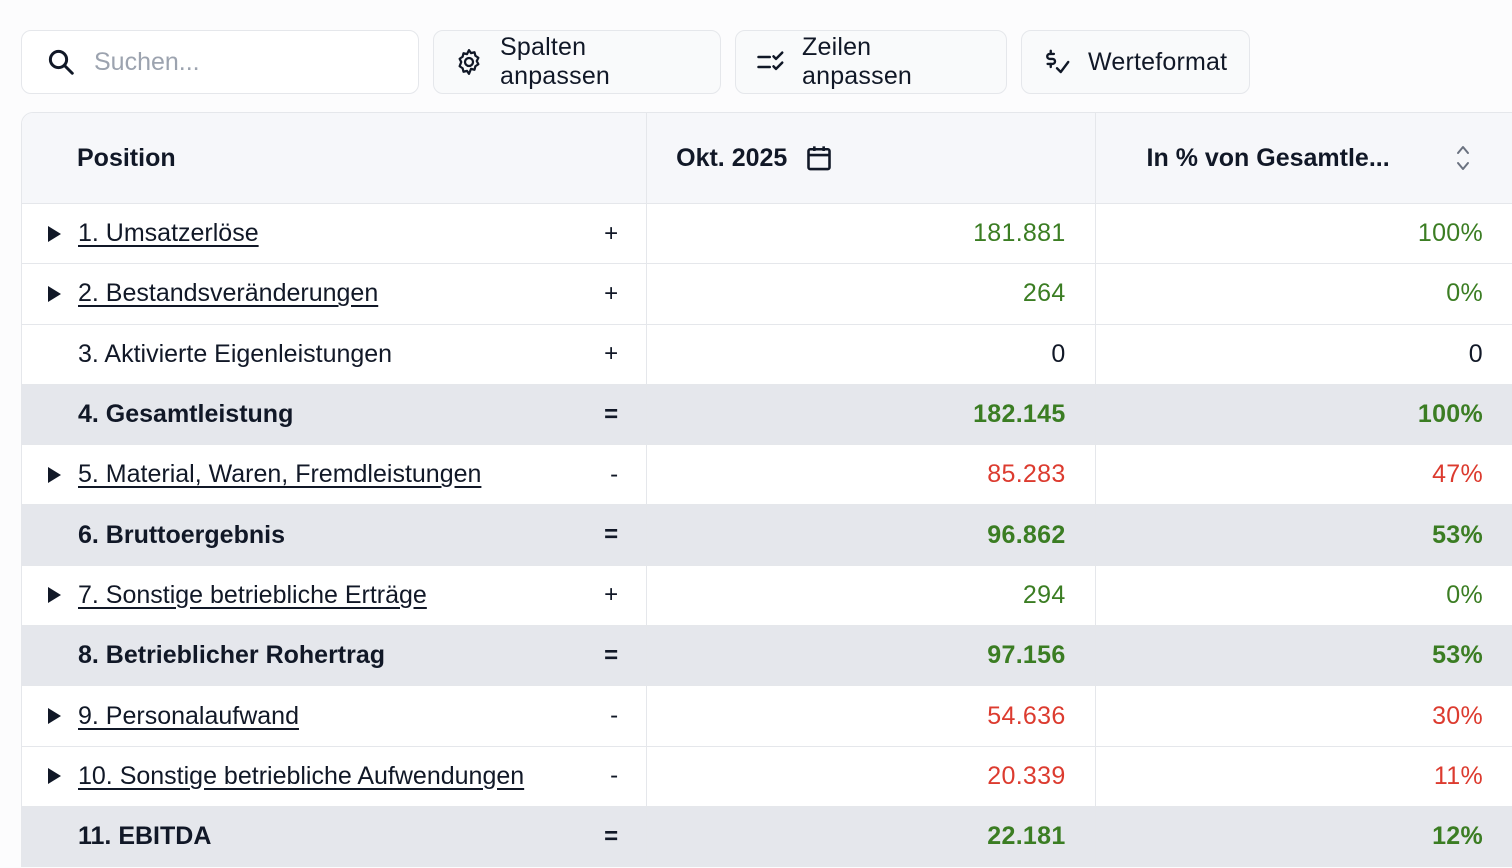  I want to click on period-value-cell: 294, so click(871, 595).